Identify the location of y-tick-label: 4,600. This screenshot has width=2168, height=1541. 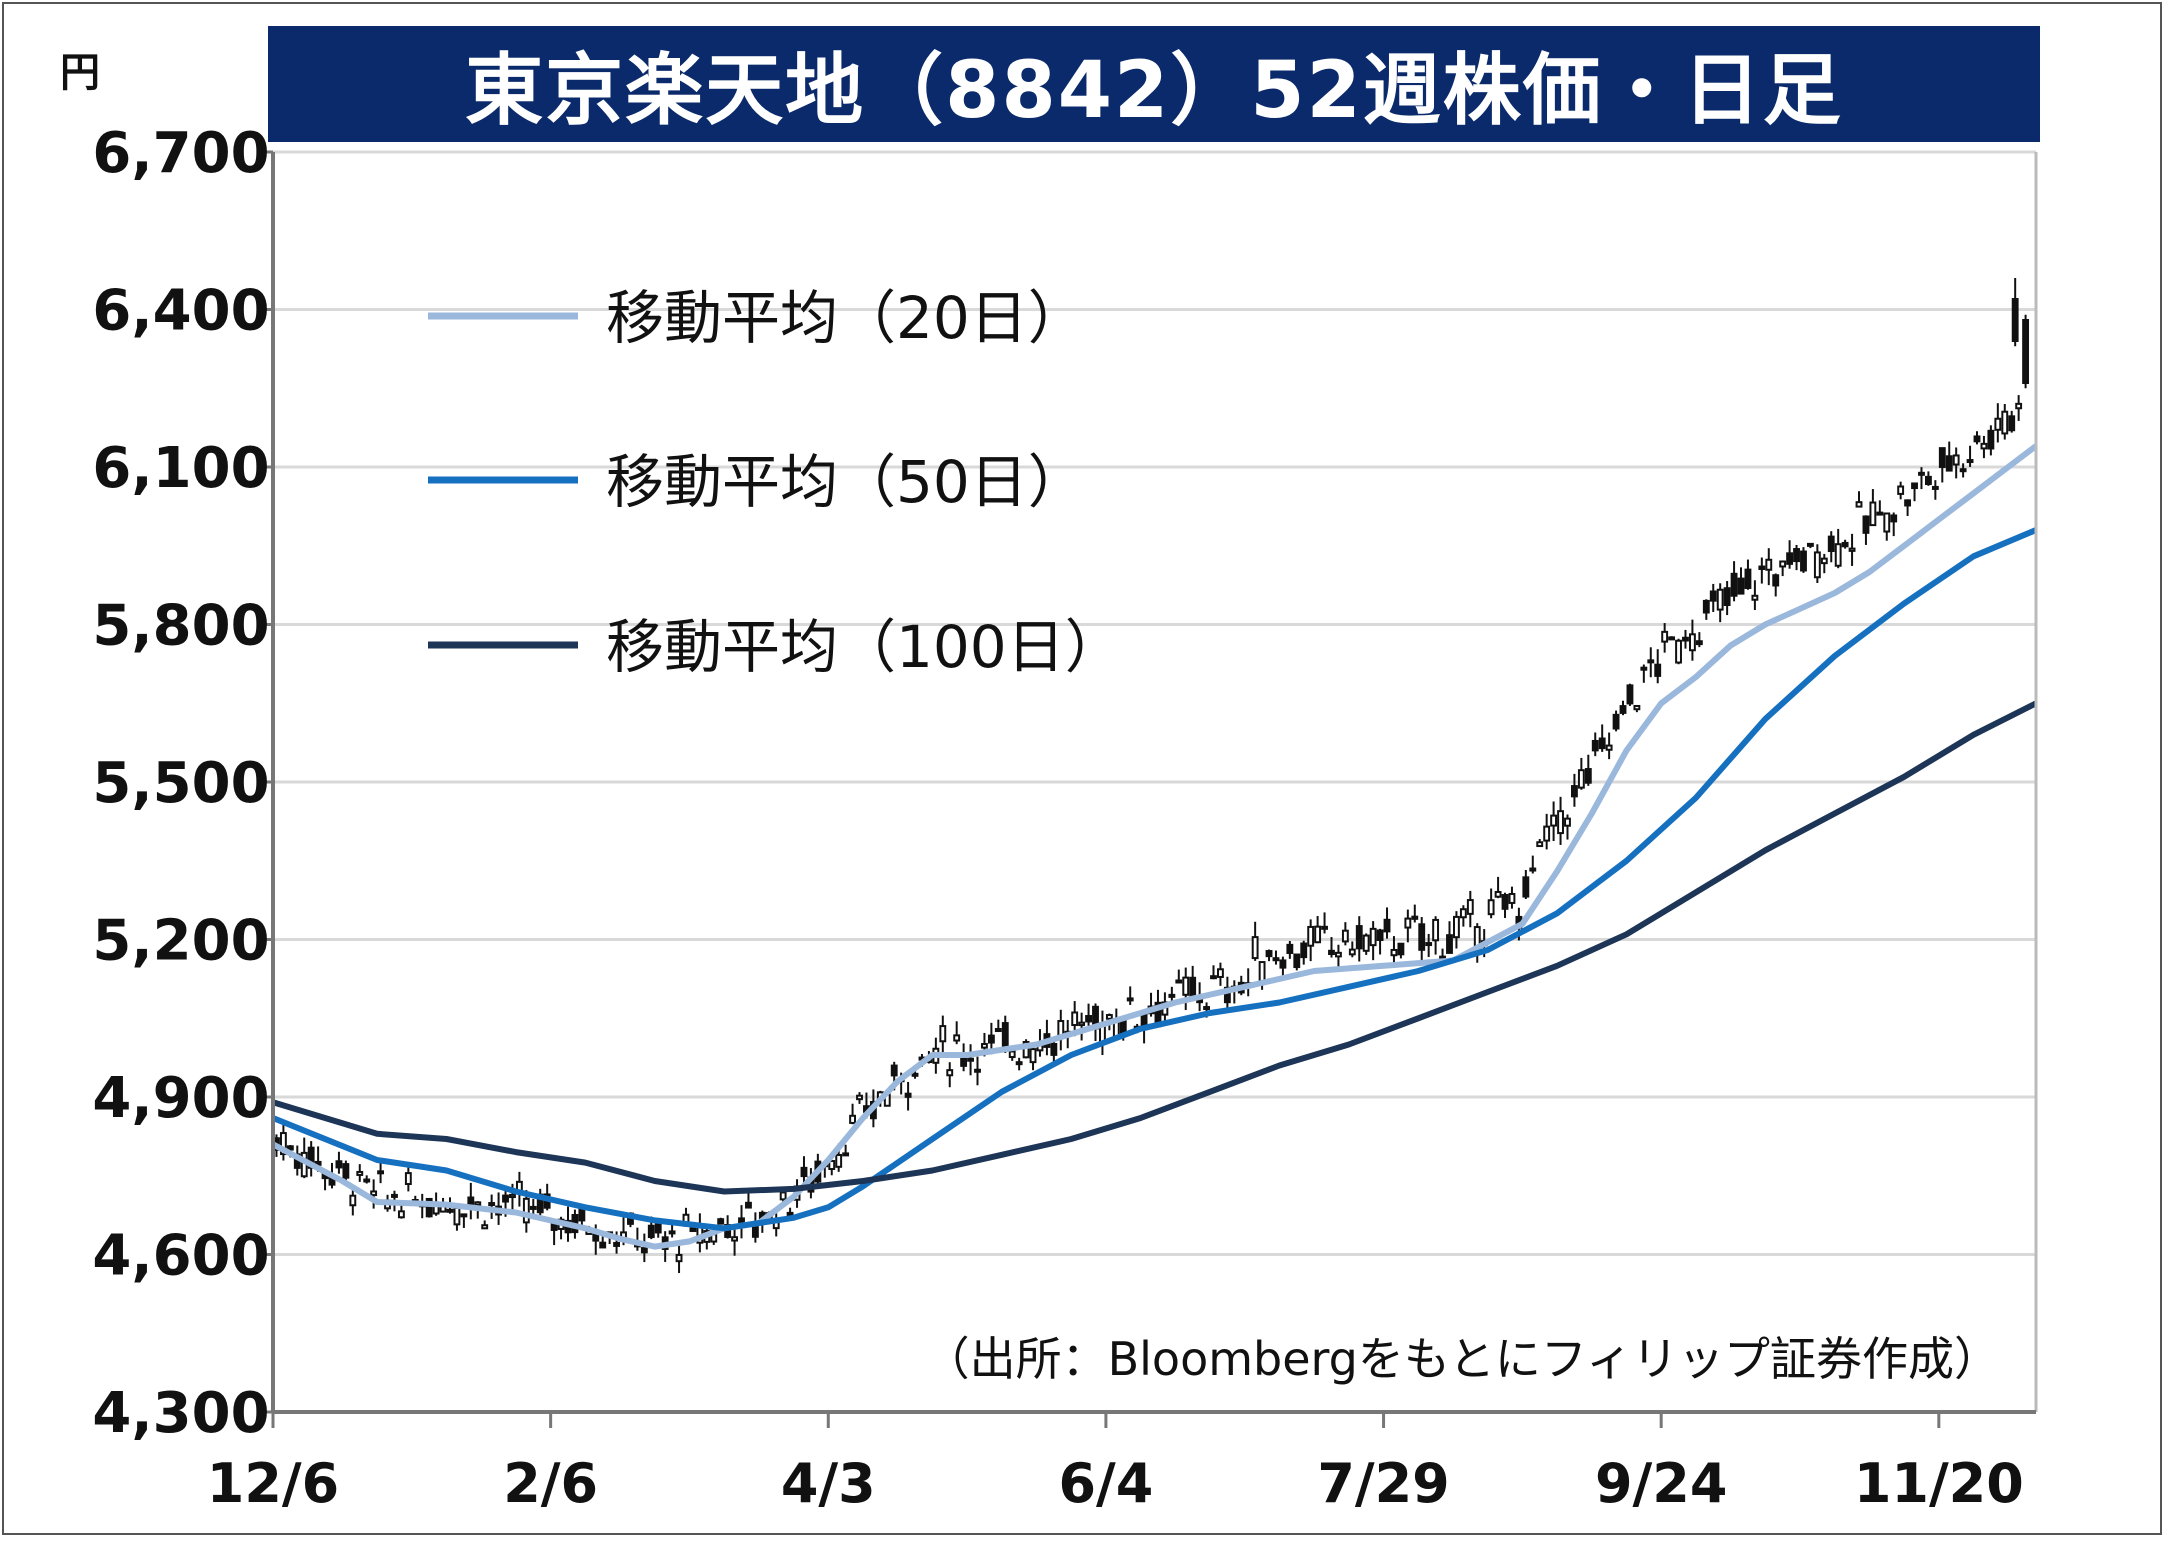
(180, 1256).